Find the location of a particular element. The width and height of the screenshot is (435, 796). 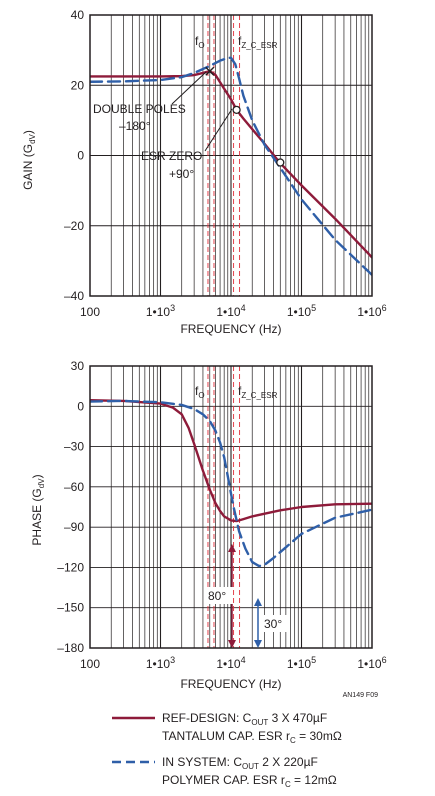

phase-y-tick-label: –30 is located at coordinates (74, 447).